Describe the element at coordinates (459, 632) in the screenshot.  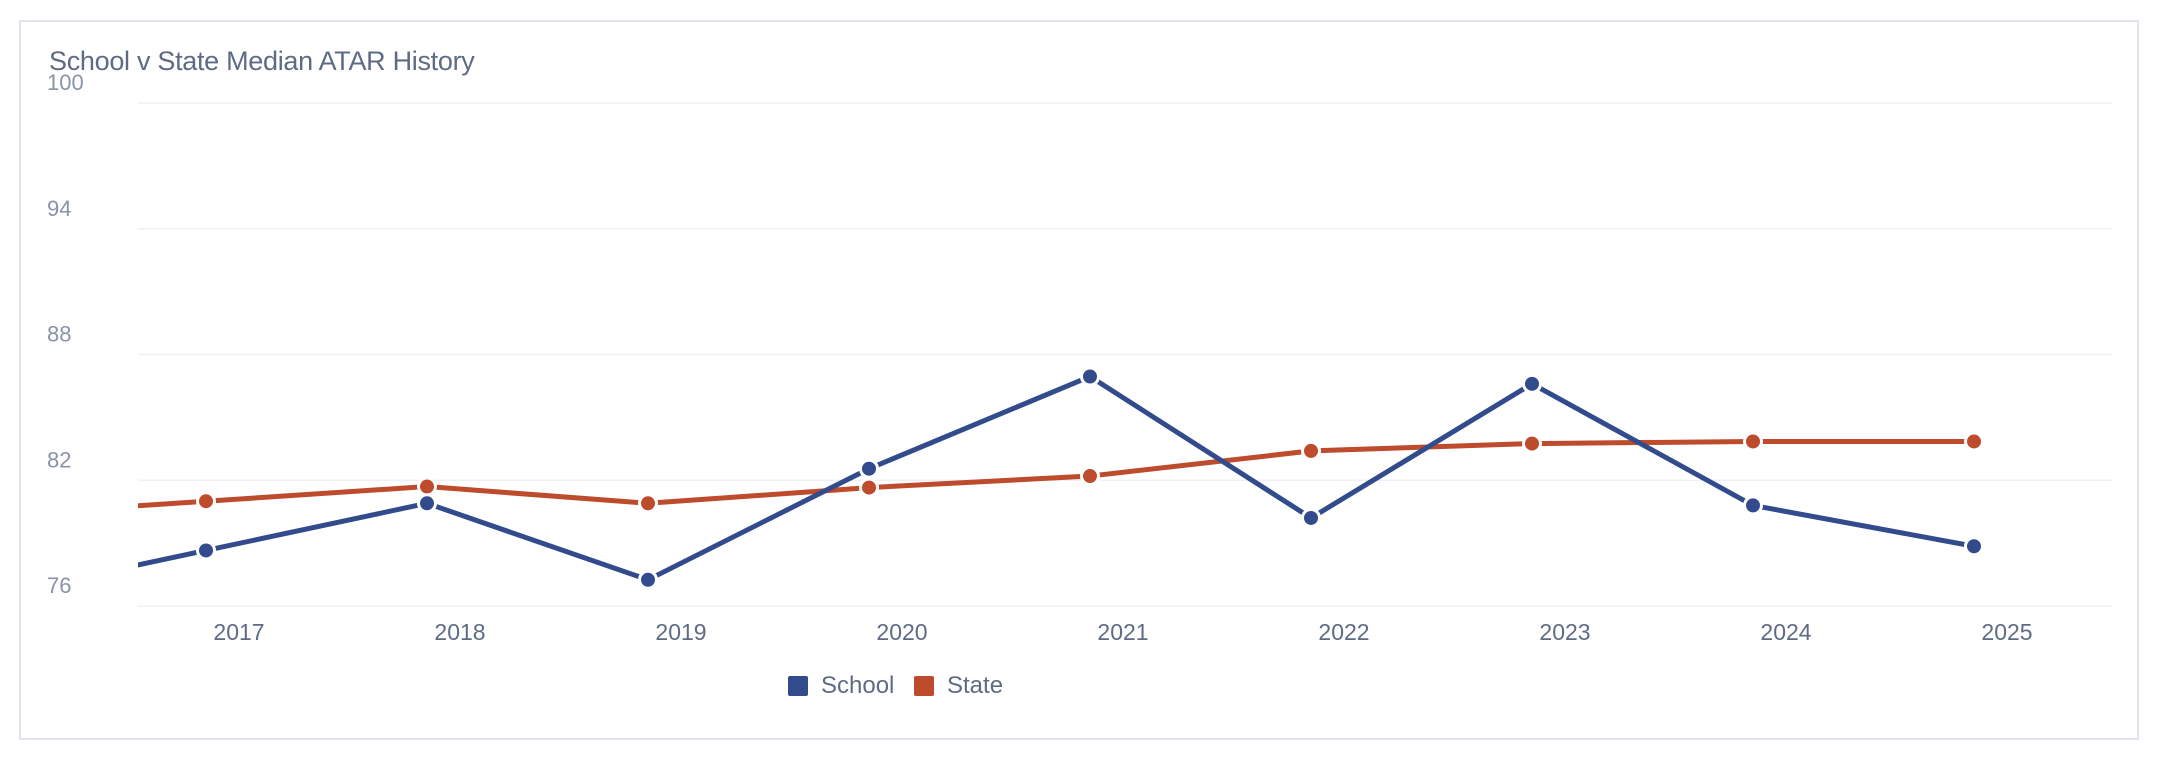
I see `x-tick-label: 2018` at that location.